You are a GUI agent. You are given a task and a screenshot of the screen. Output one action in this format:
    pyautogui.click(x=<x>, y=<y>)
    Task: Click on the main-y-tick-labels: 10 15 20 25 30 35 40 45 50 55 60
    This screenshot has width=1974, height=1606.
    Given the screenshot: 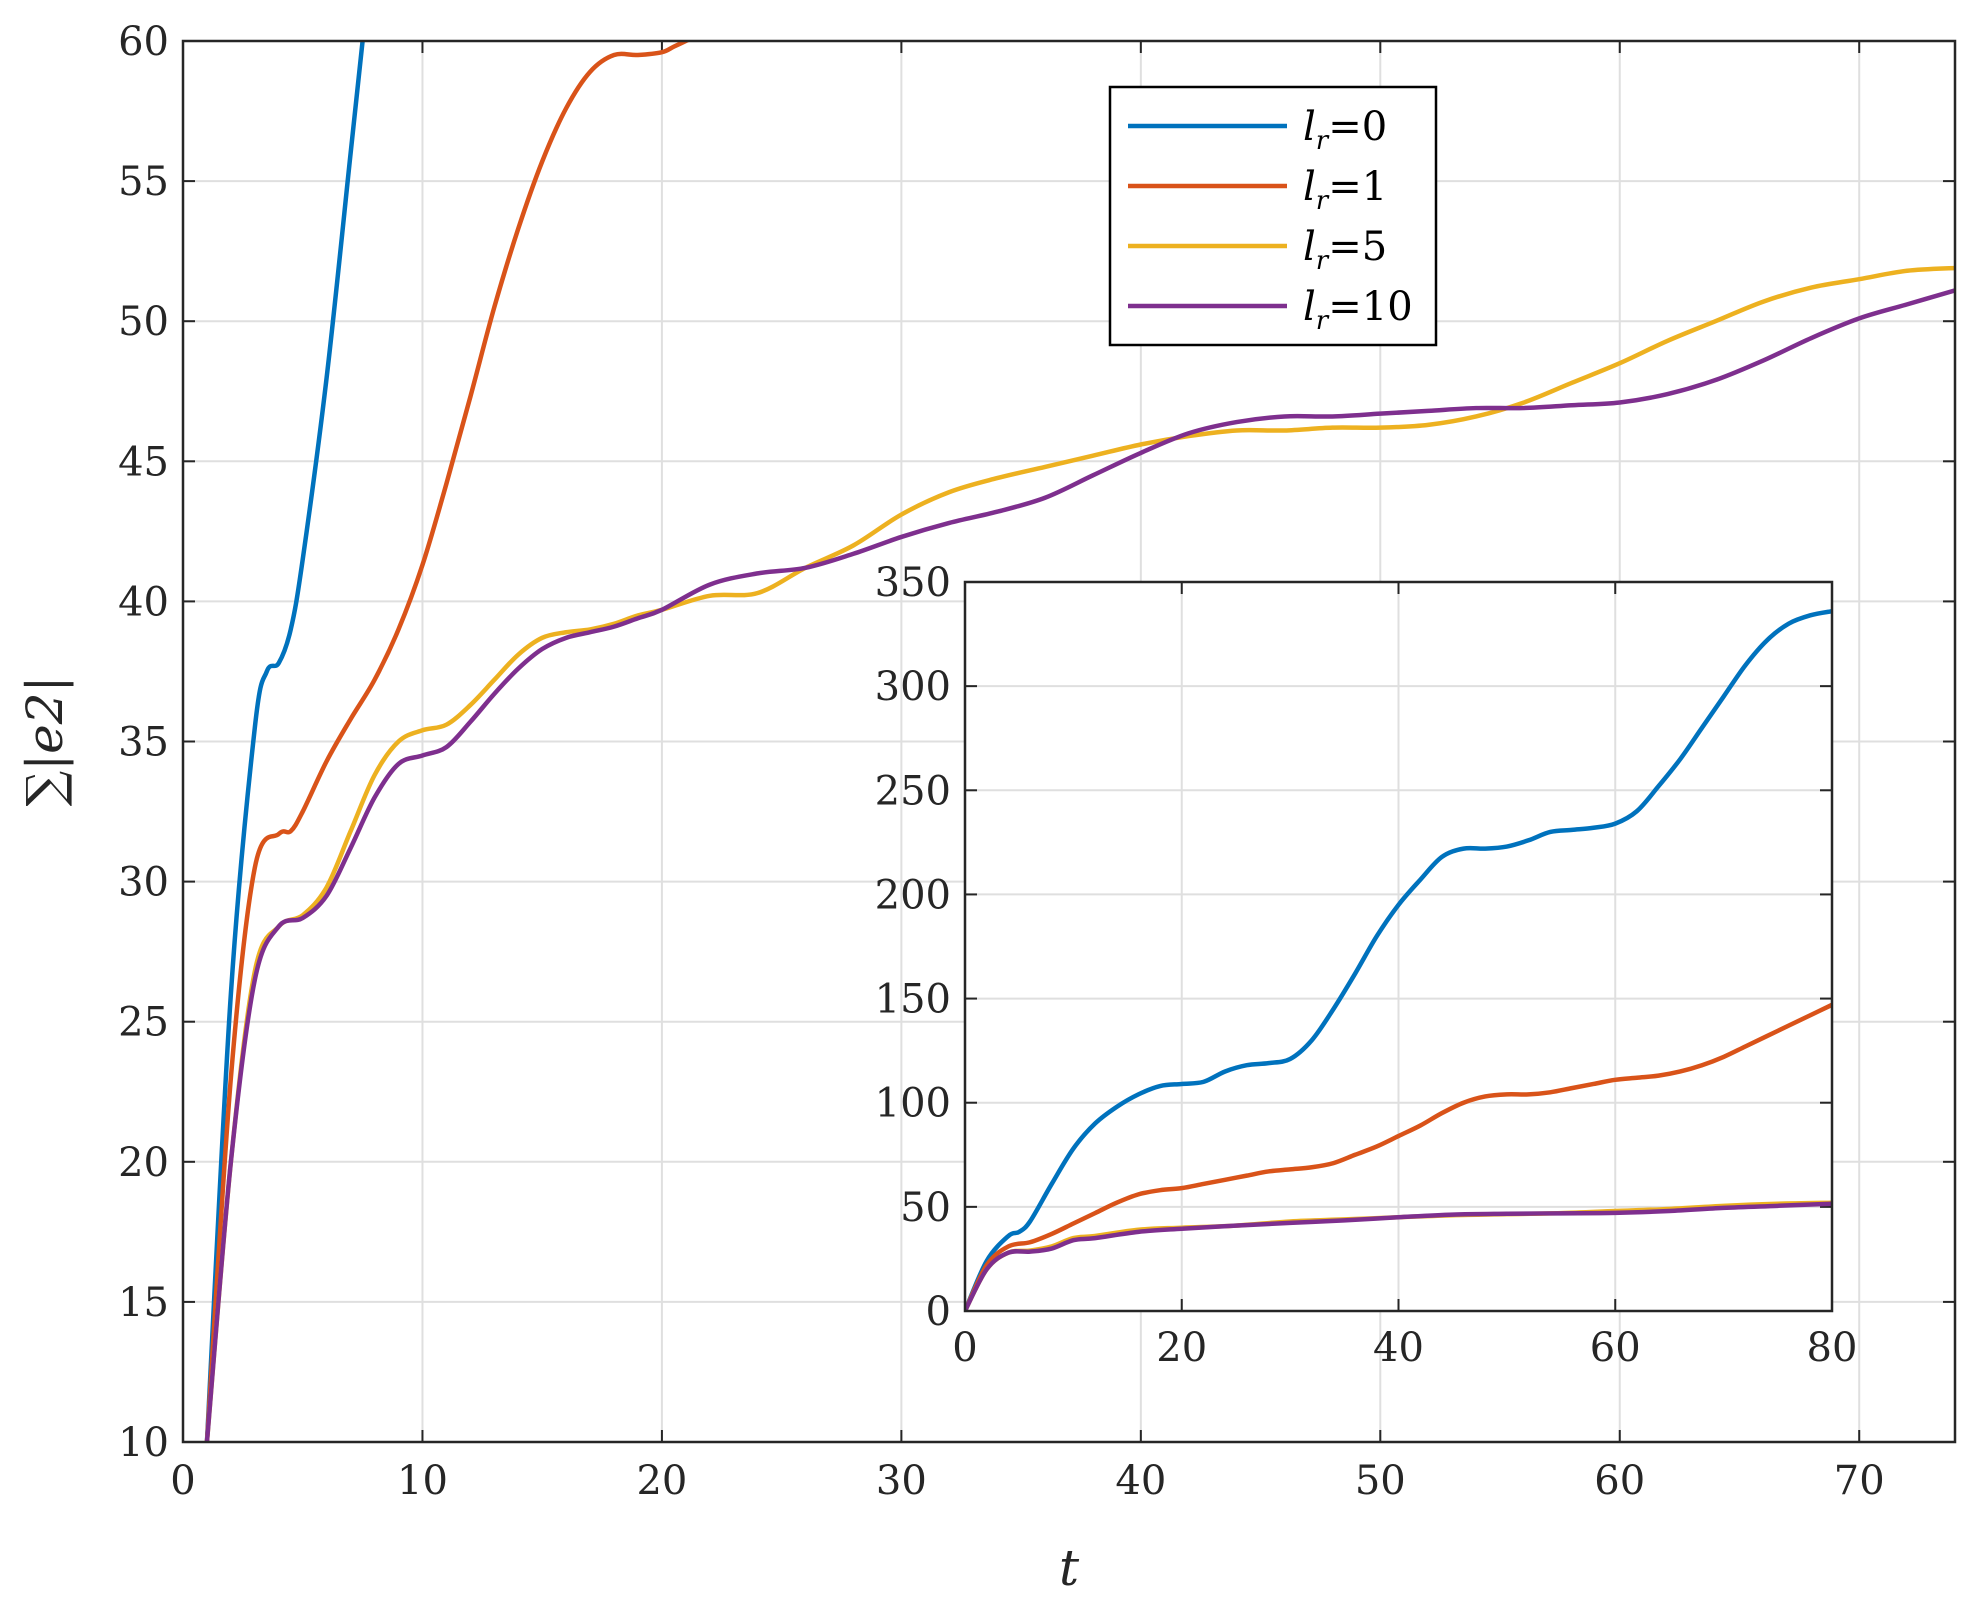 What is the action you would take?
    pyautogui.click(x=143, y=742)
    